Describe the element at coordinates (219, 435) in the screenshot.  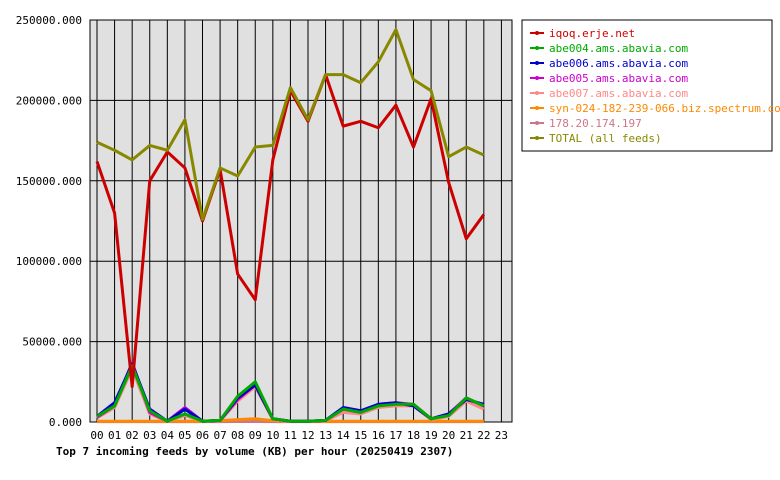
I see `x-tick-label: 07` at that location.